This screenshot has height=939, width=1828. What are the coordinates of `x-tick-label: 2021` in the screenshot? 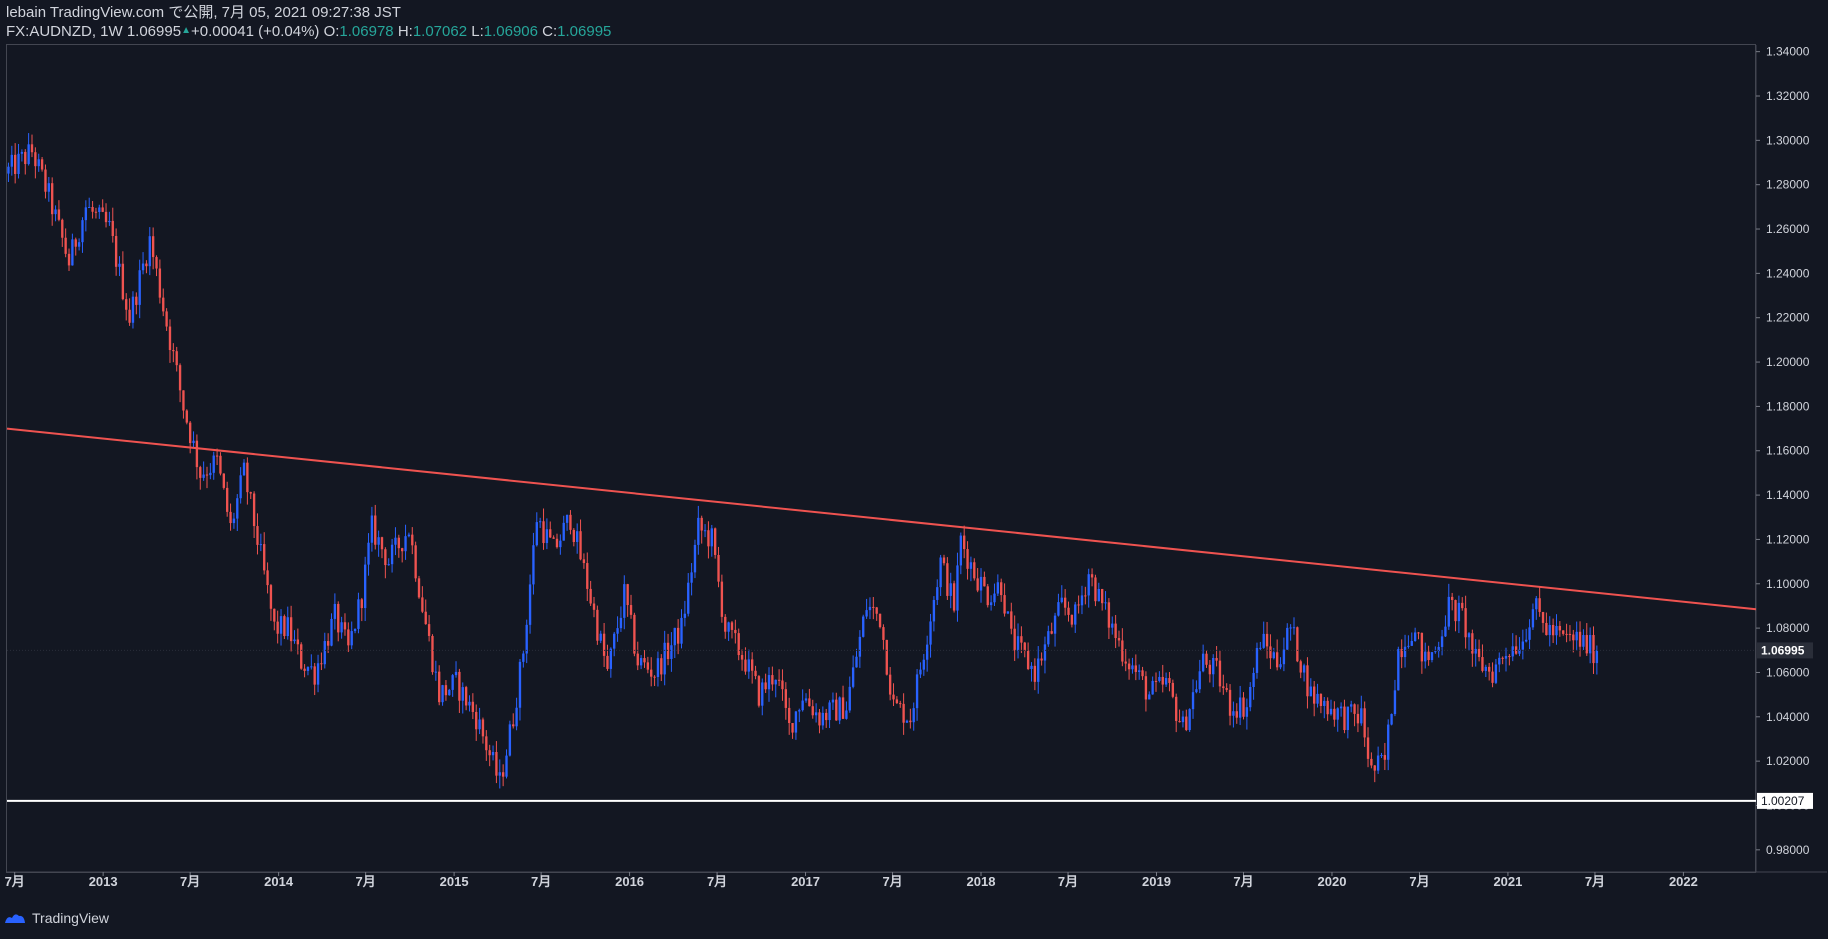 It's located at (1507, 881).